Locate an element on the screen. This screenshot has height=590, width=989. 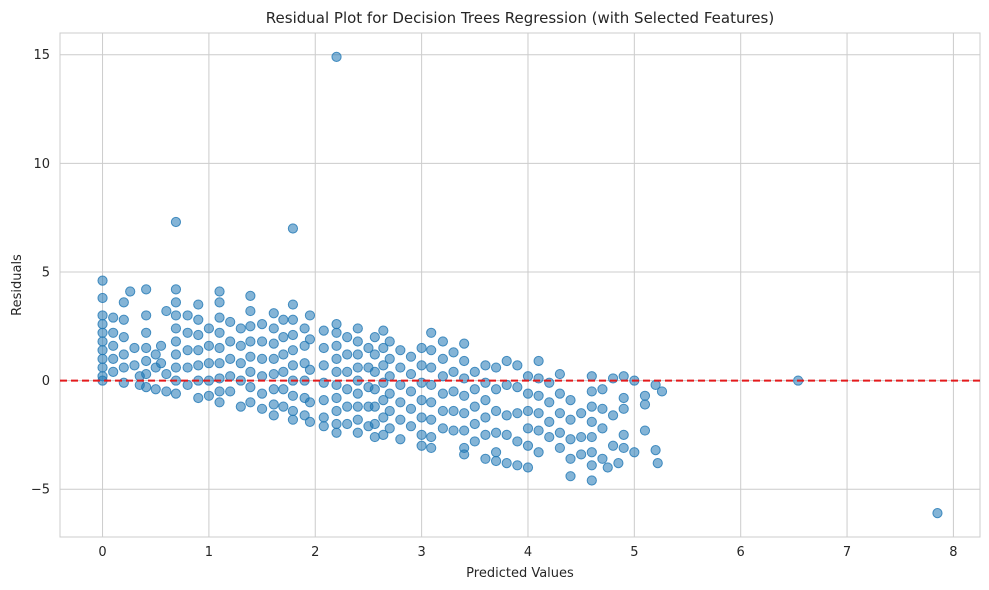
x-tick-label: 3 is located at coordinates (421, 552).